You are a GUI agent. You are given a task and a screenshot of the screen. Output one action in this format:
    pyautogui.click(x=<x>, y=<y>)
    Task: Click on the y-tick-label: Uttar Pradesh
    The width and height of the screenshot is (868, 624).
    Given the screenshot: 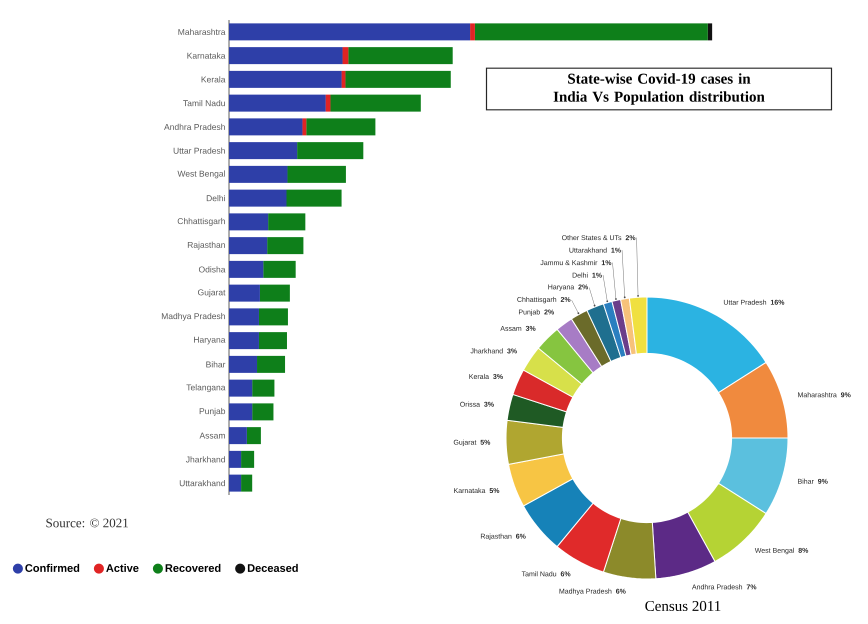 What is the action you would take?
    pyautogui.click(x=199, y=150)
    